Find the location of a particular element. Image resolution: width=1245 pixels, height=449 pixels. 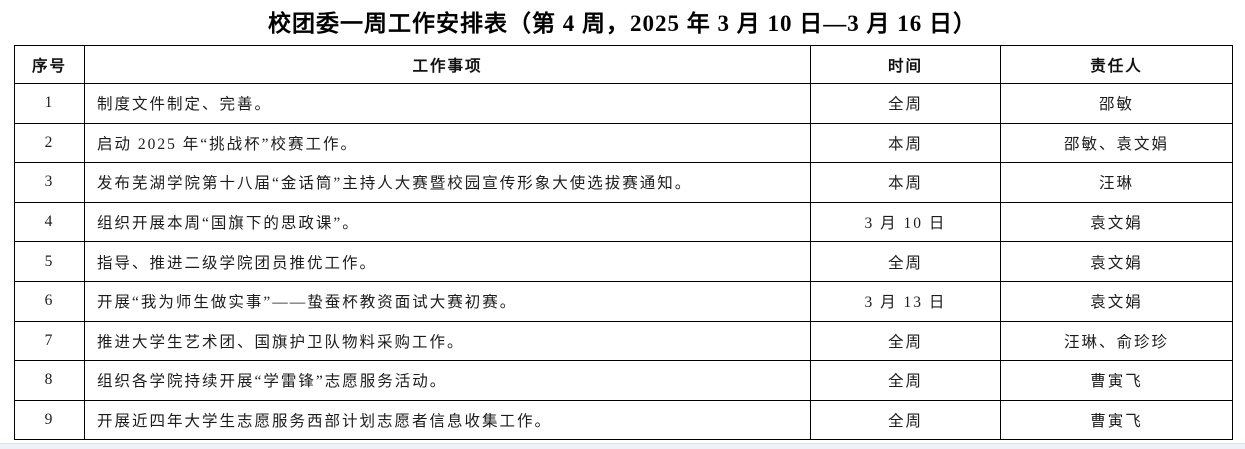

table-header: 序号 工作事项 时间 责任人 is located at coordinates (623, 64).